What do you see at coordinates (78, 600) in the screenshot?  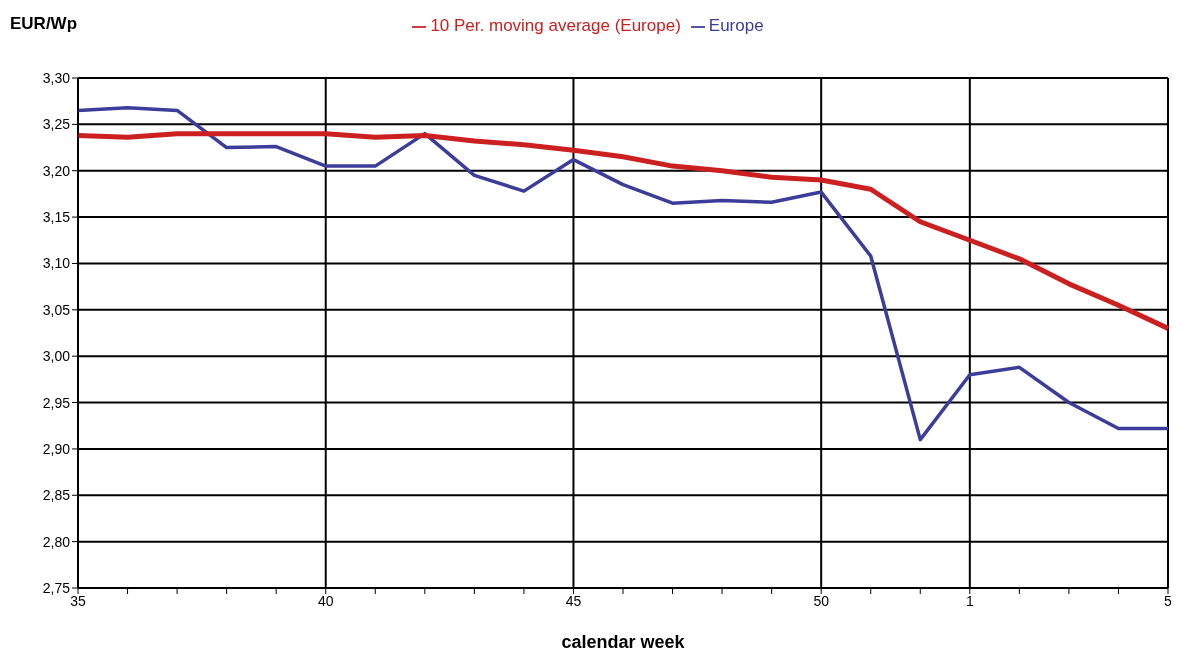 I see `x-tick-label: 35` at bounding box center [78, 600].